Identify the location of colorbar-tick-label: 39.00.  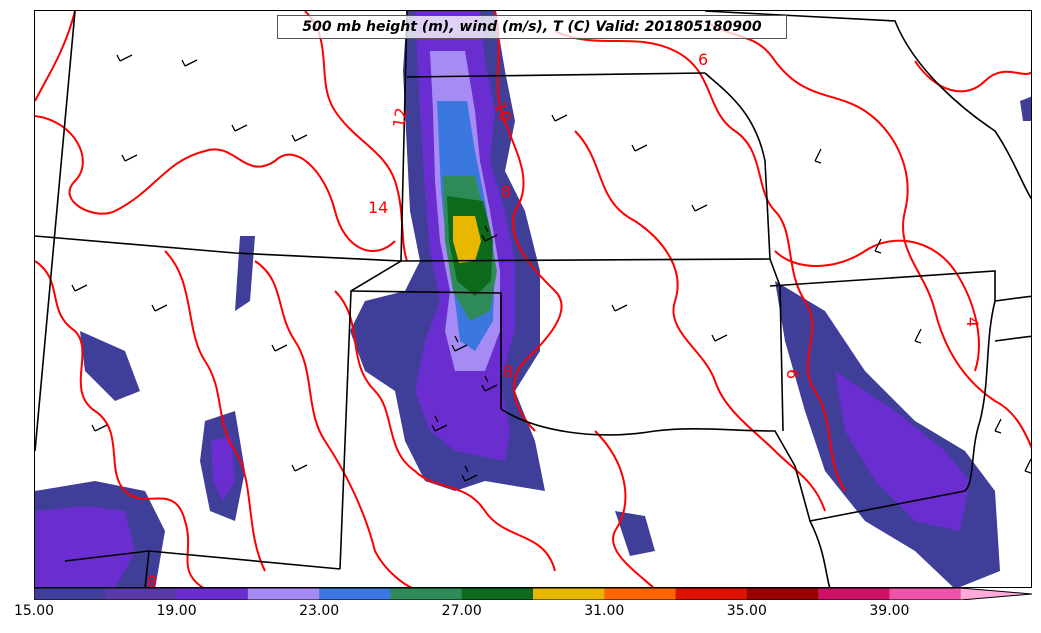
(889, 611).